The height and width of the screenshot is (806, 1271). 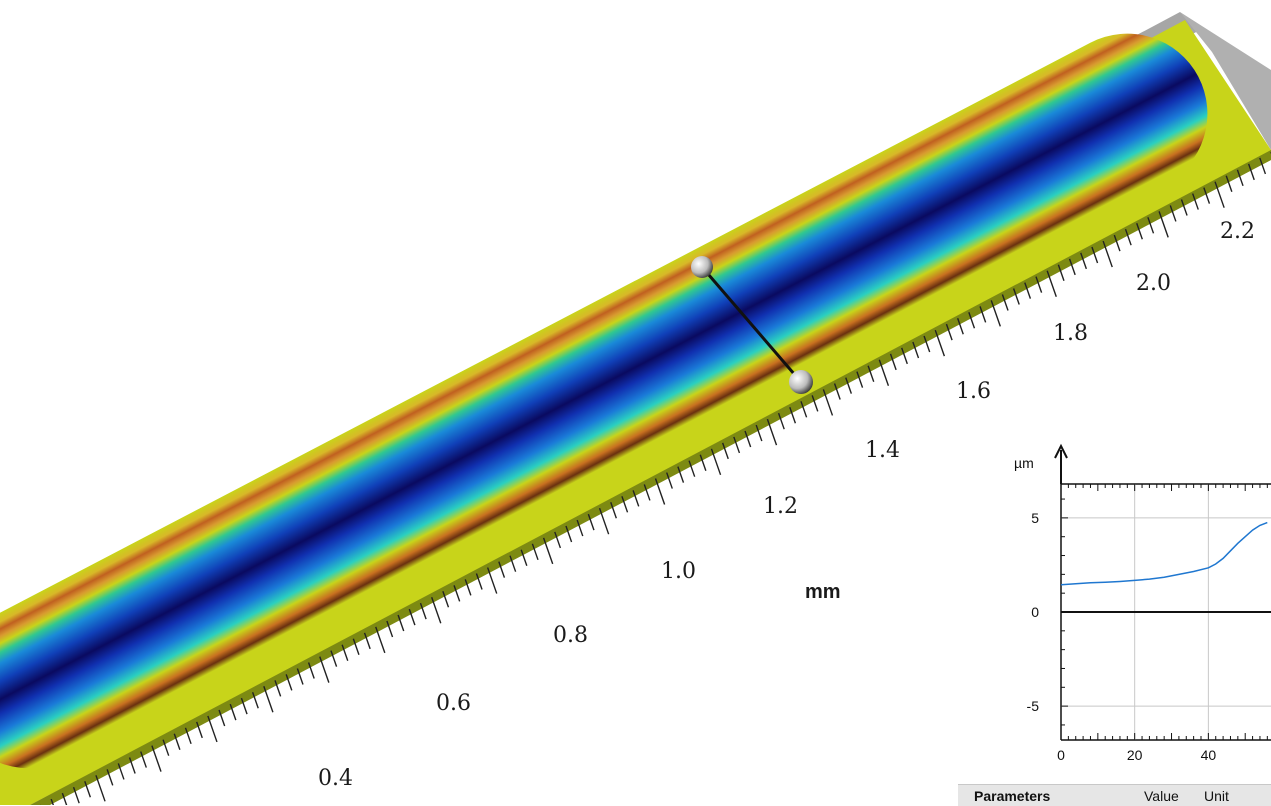 I want to click on plot-tick-labels: 0 20 40 5 0 -5, so click(x=1122, y=636).